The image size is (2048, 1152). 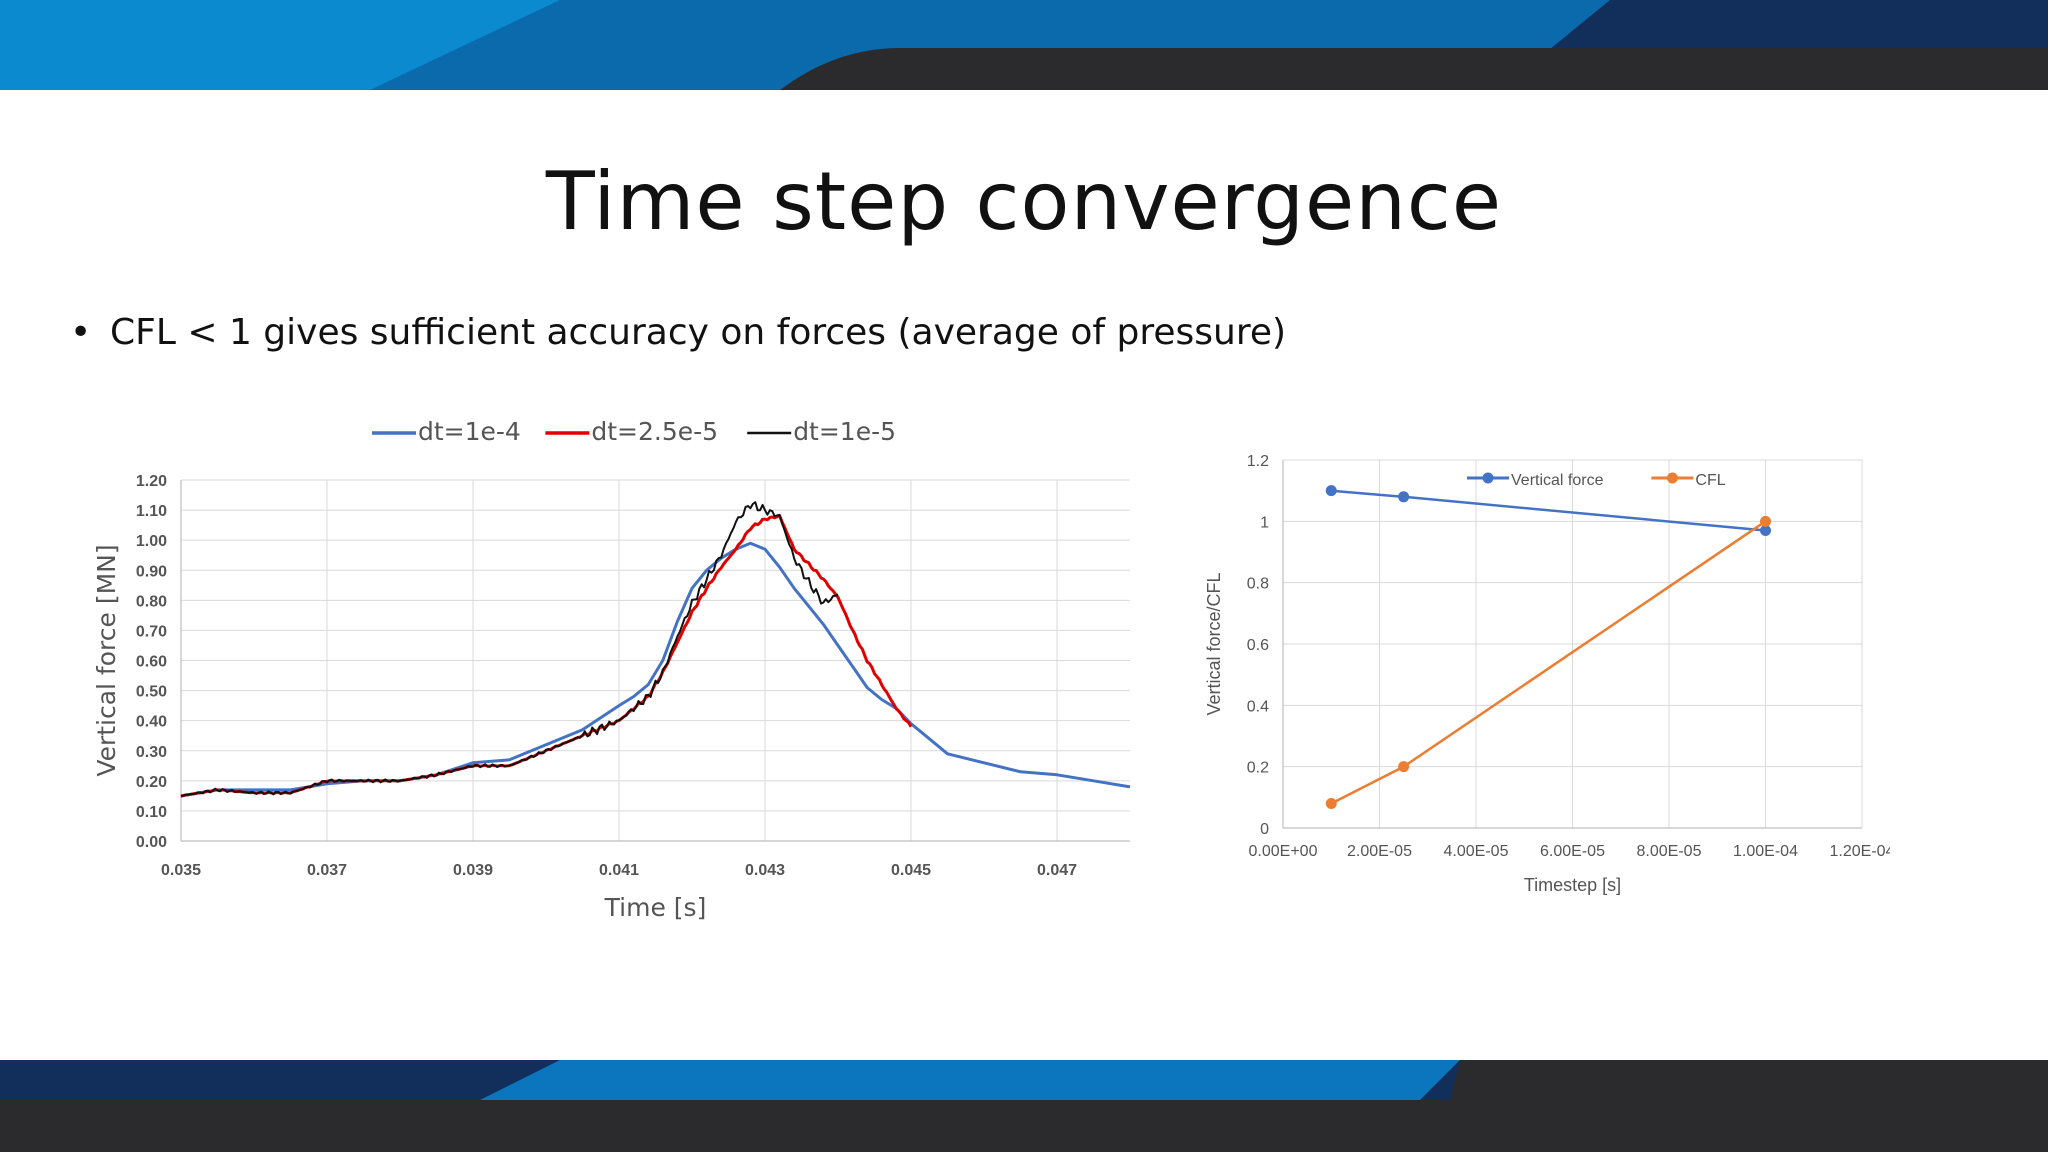 What do you see at coordinates (1572, 851) in the screenshot?
I see `x-tick-label: 6.00E-05` at bounding box center [1572, 851].